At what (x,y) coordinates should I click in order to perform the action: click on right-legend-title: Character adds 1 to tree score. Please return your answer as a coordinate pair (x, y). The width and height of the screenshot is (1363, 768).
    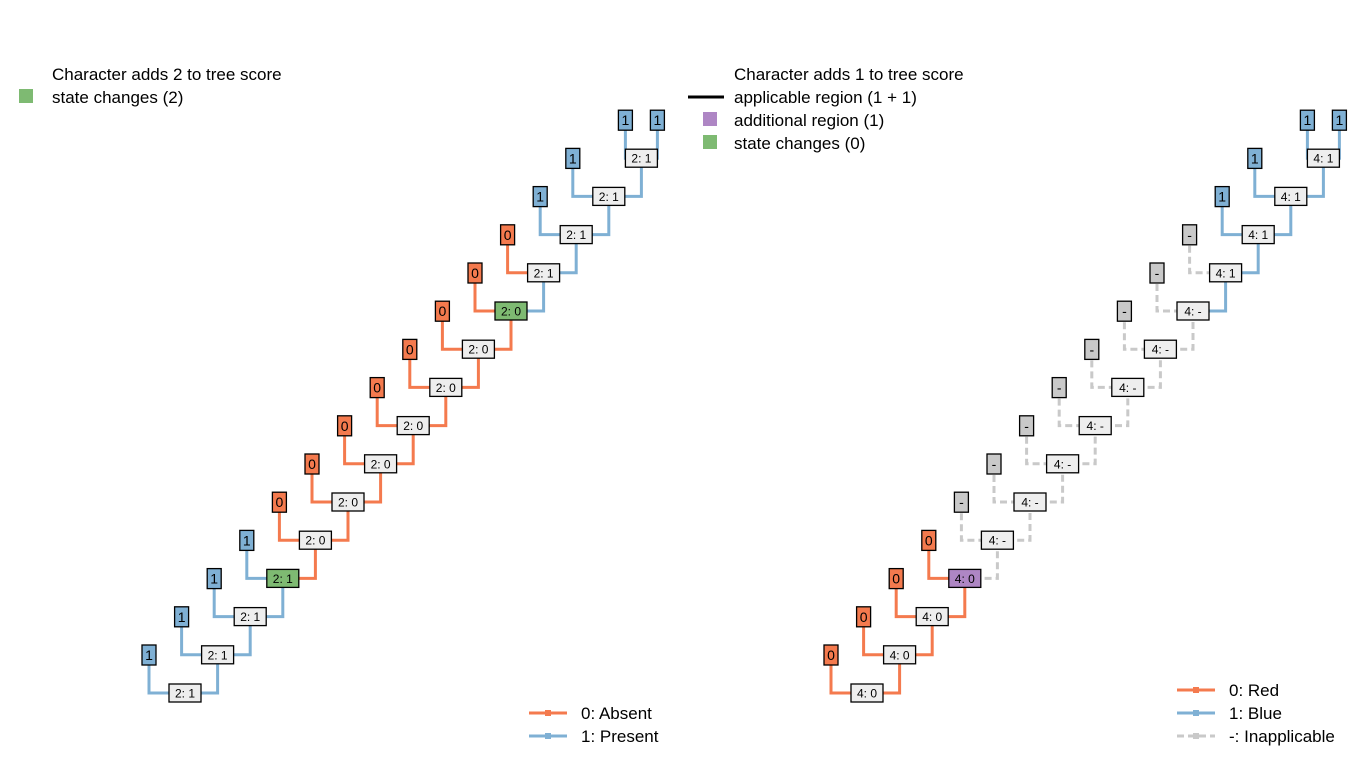
    Looking at the image, I should click on (849, 74).